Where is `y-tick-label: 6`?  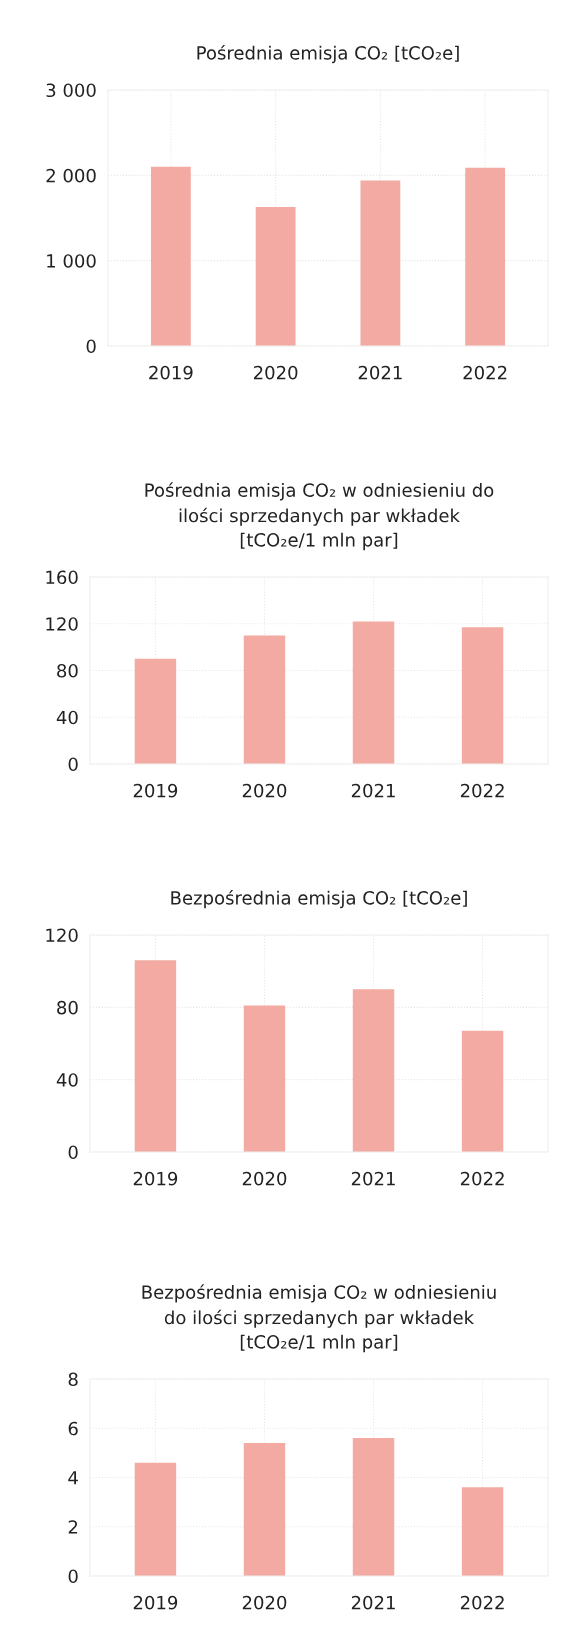 y-tick-label: 6 is located at coordinates (73, 1428).